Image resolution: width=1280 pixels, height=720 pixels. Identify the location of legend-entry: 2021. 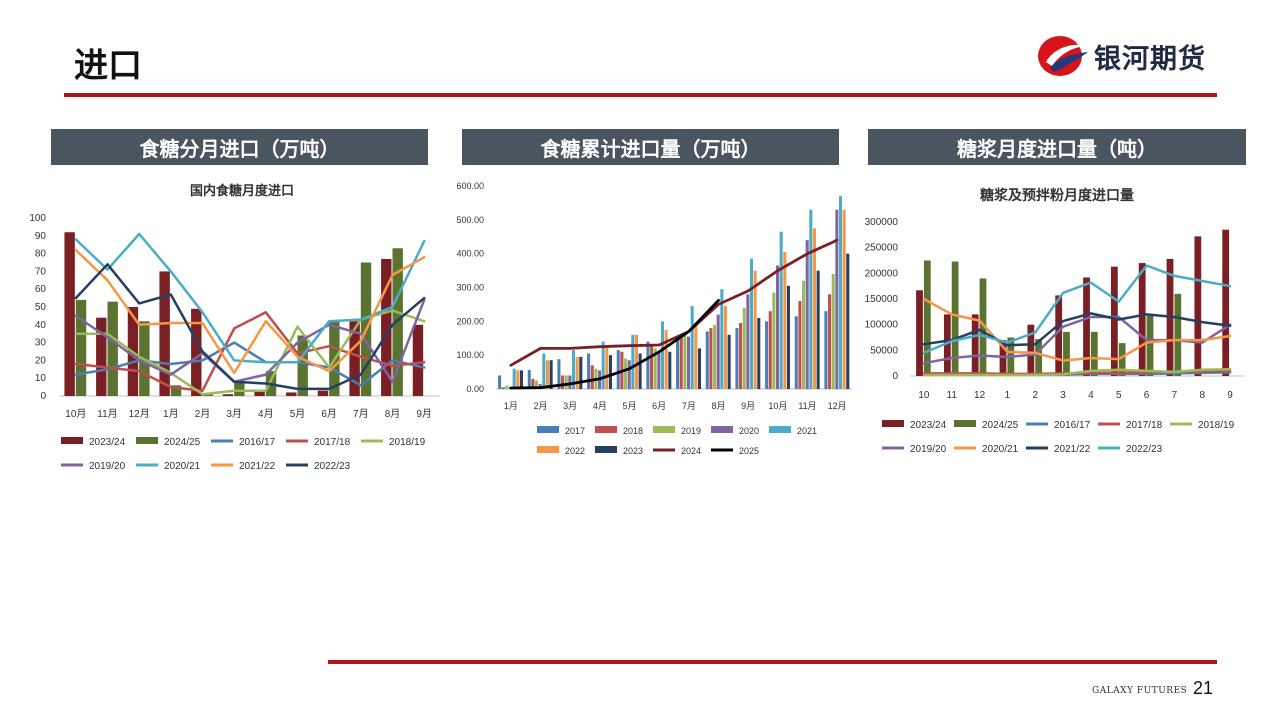
(807, 431).